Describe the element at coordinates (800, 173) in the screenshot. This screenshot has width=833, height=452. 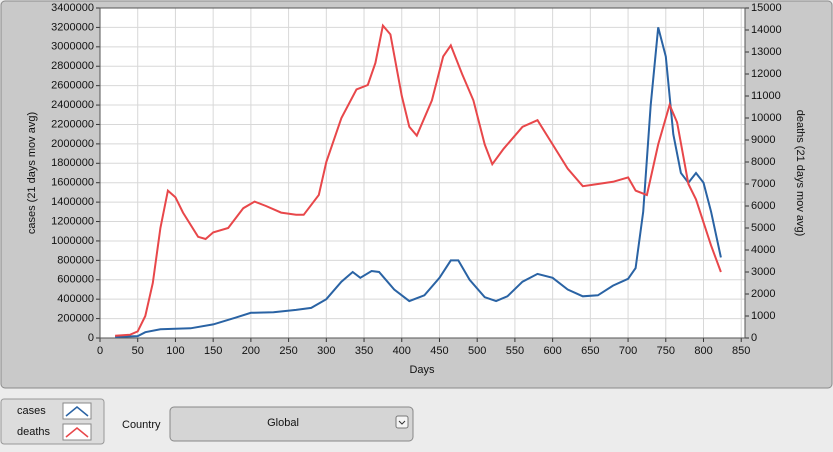
I see `y2-axis-label: deaths (21 days mov avg)` at that location.